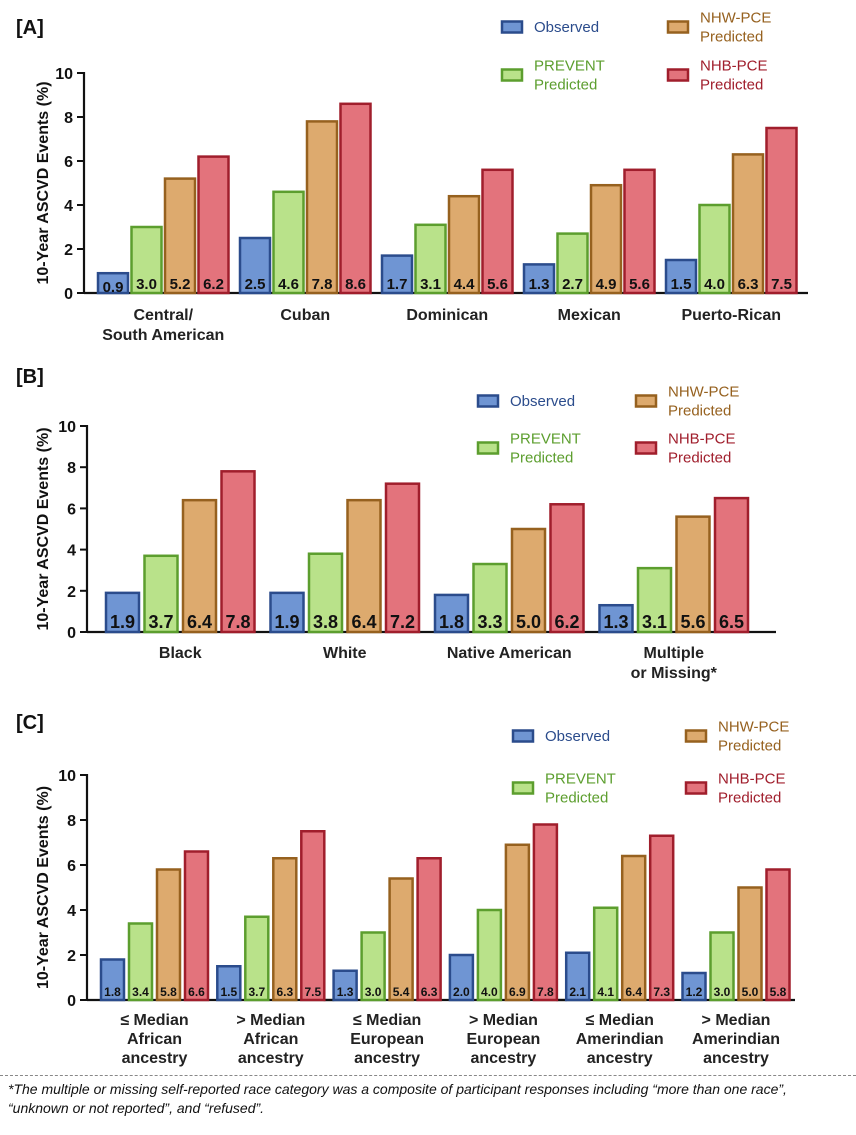  What do you see at coordinates (68, 162) in the screenshot?
I see `panel-A-y-tick-label: 6` at bounding box center [68, 162].